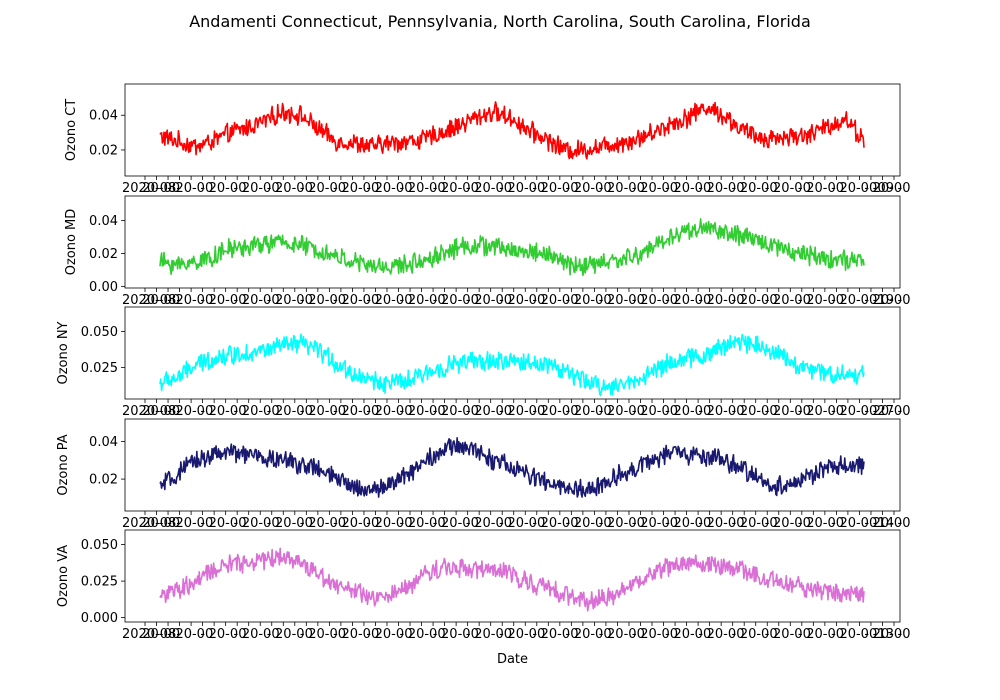 The height and width of the screenshot is (700, 1000). Describe the element at coordinates (63, 464) in the screenshot. I see `y-axis-label: Ozono PA` at that location.